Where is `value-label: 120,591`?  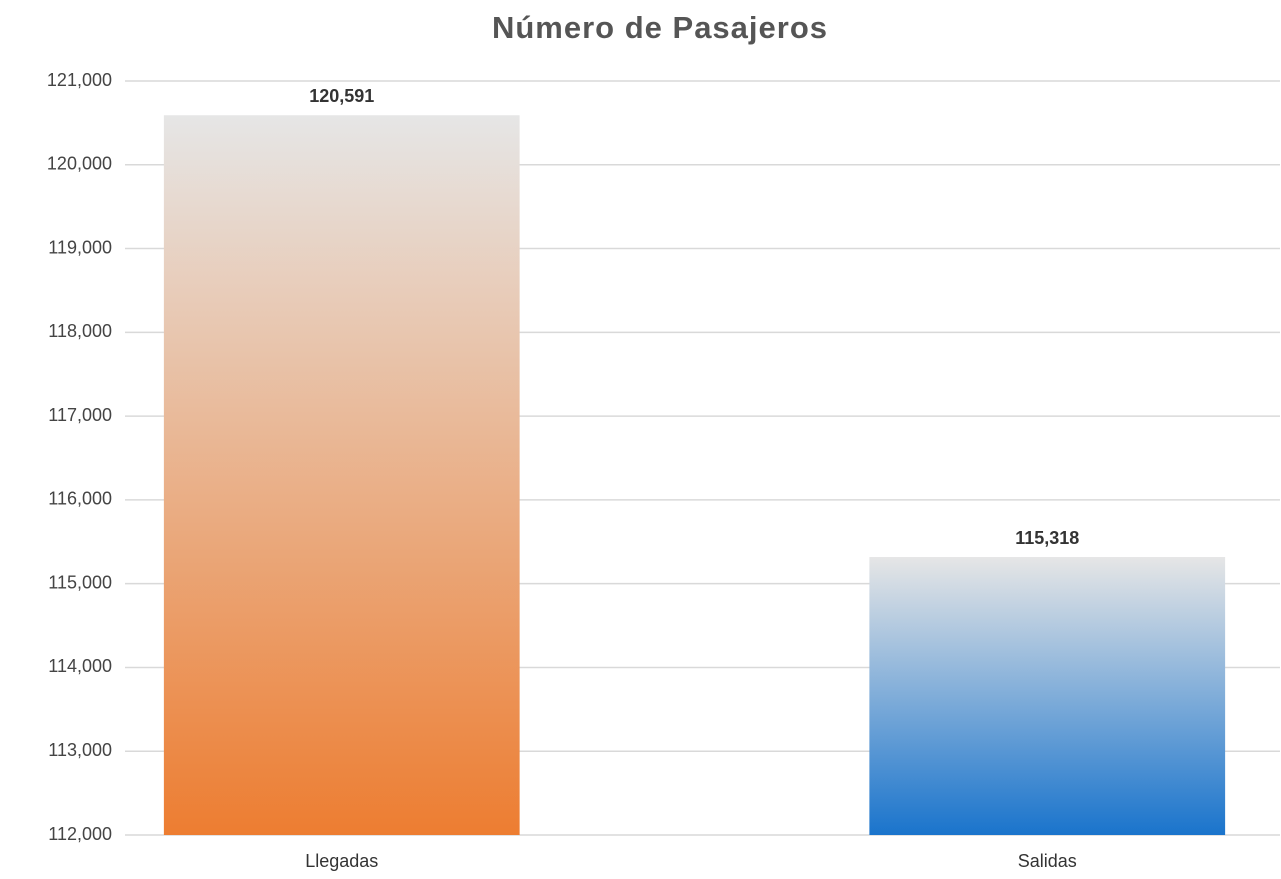 value-label: 120,591 is located at coordinates (341, 96).